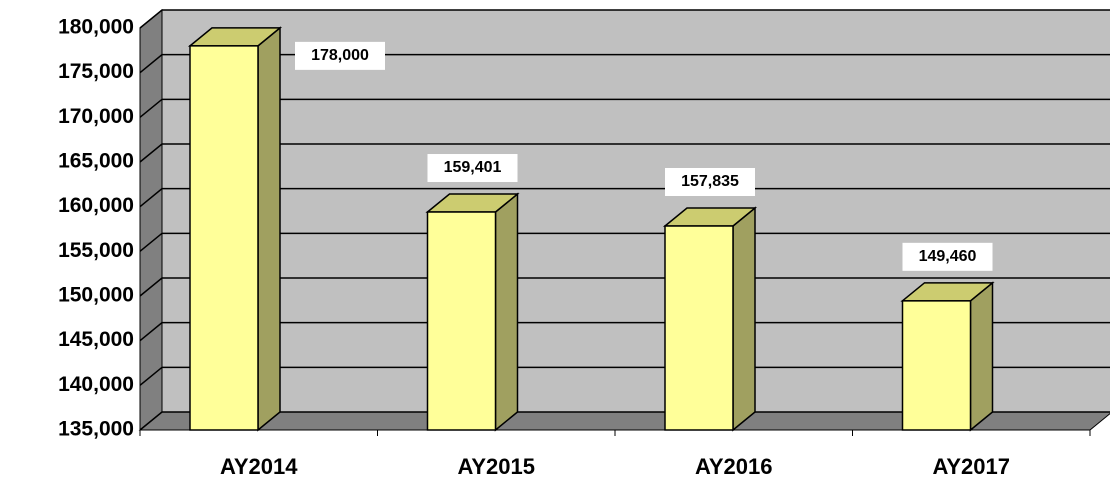 The width and height of the screenshot is (1110, 481). I want to click on value-label: 149,460, so click(948, 256).